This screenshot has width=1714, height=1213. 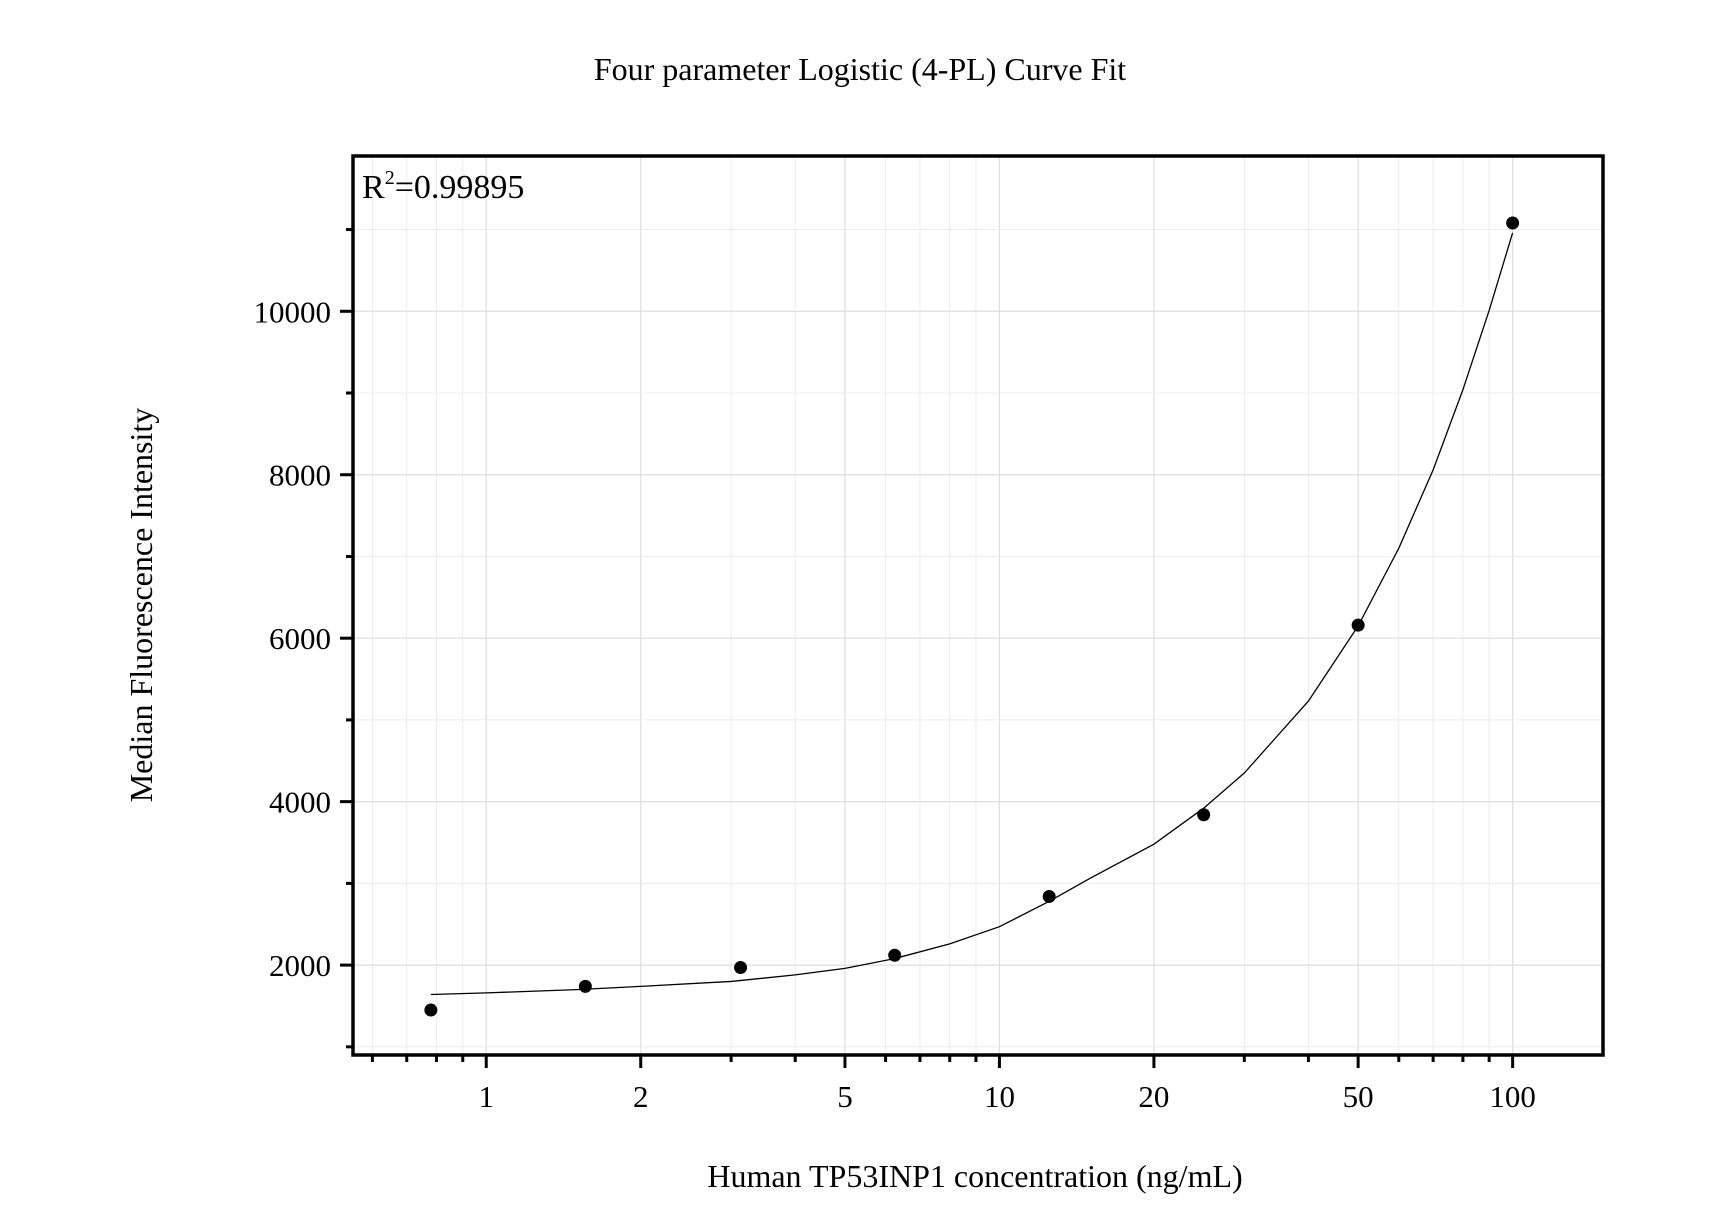 What do you see at coordinates (460, 187) in the screenshot?
I see `r2-value: =0.99895` at bounding box center [460, 187].